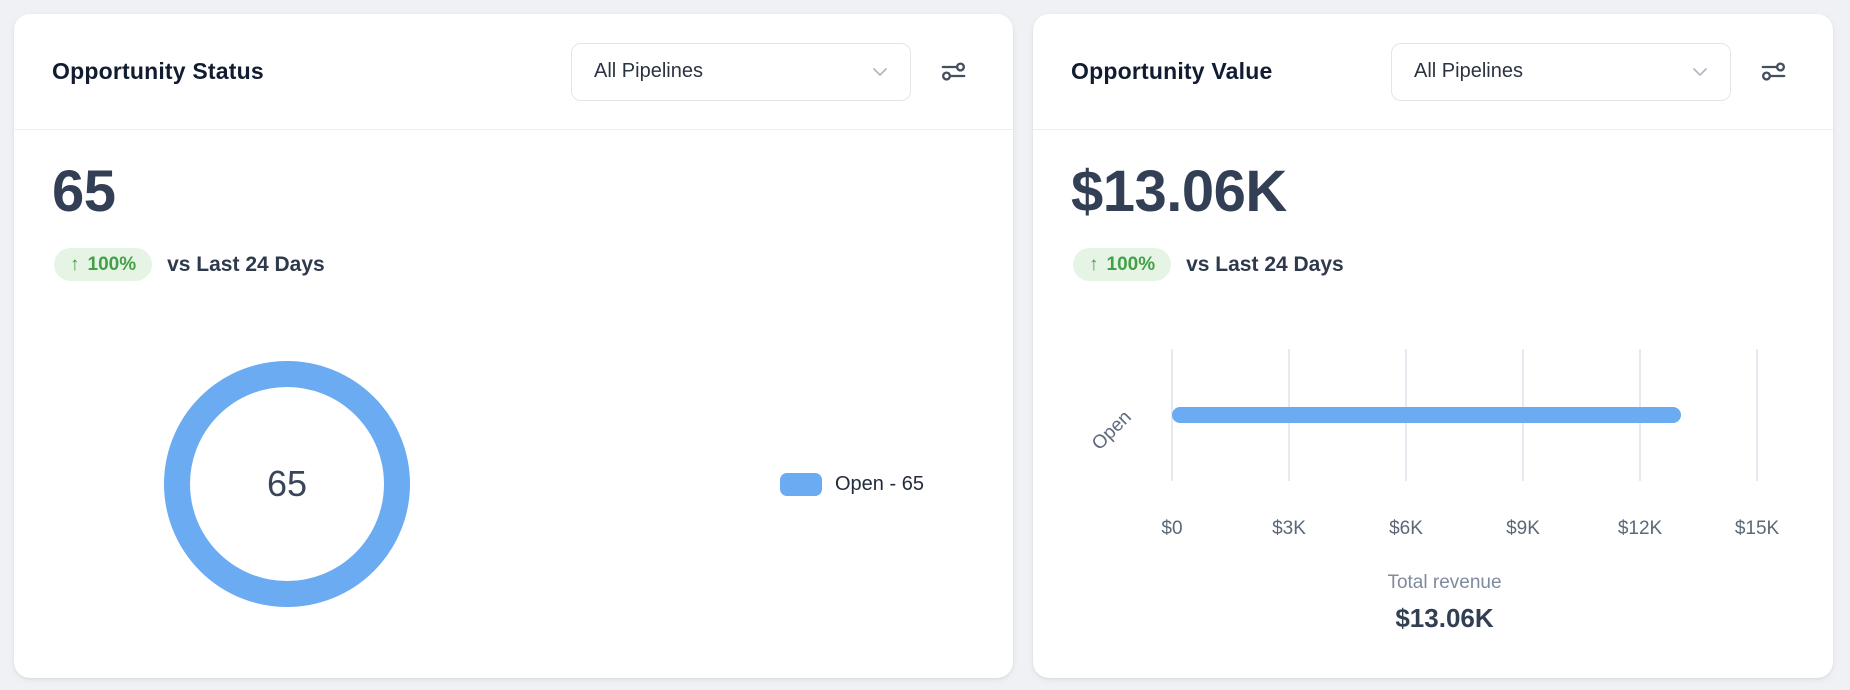 Image resolution: width=1850 pixels, height=690 pixels. I want to click on legend-item-open: Open - 65, so click(852, 484).